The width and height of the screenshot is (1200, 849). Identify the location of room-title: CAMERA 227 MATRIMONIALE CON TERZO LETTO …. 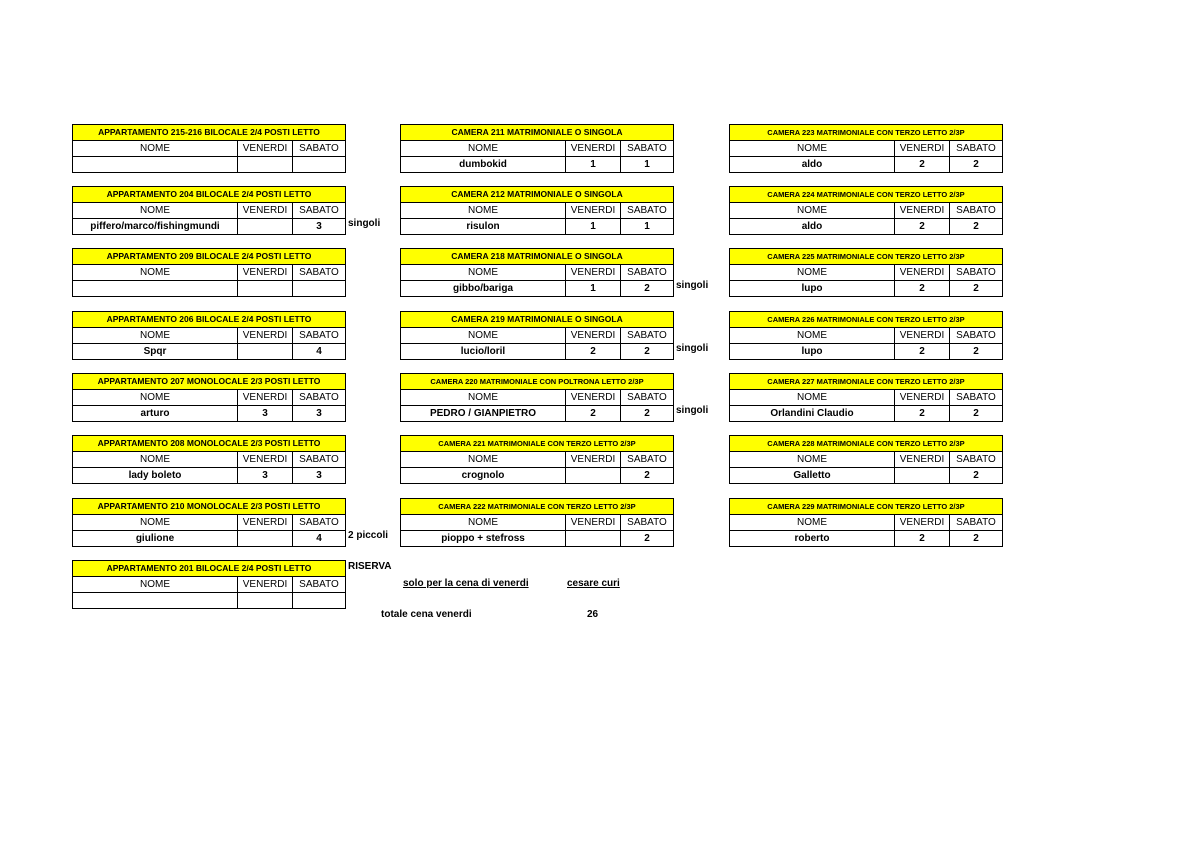
(866, 382).